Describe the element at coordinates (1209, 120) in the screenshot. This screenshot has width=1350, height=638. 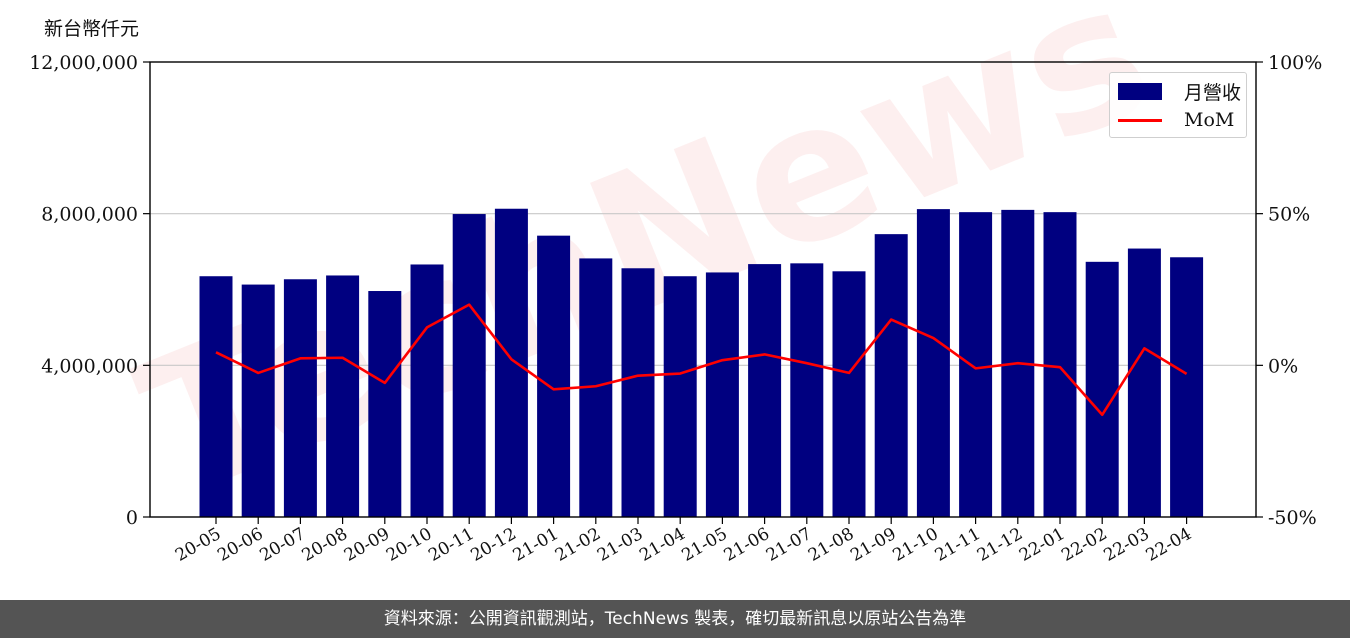
I see `legend-label-mom: MoM` at that location.